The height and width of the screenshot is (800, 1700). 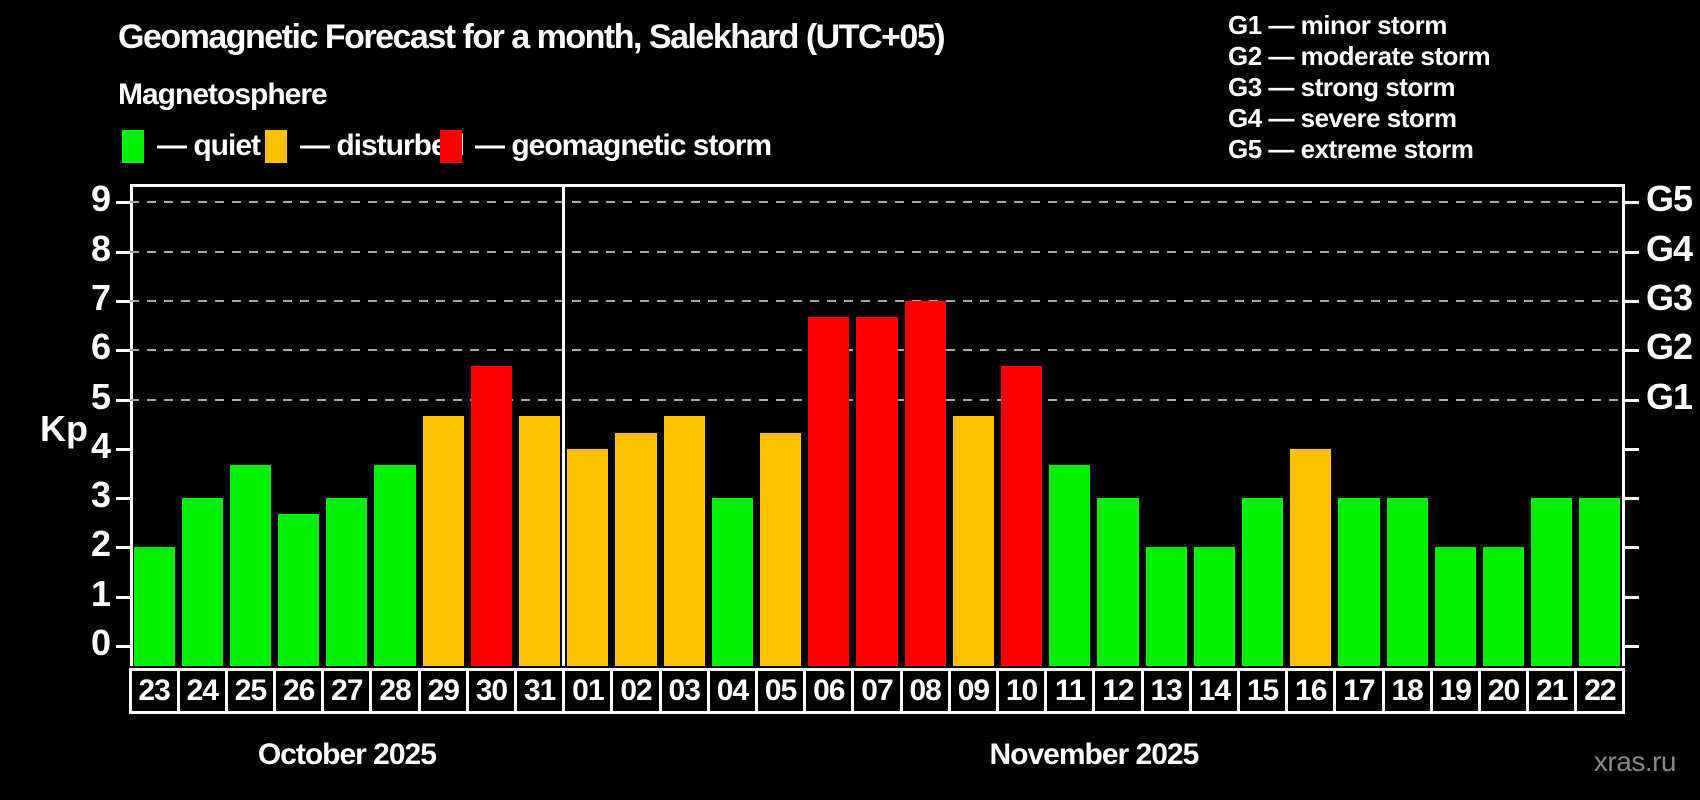 What do you see at coordinates (1021, 691) in the screenshot?
I see `x-label-box-10: 10` at bounding box center [1021, 691].